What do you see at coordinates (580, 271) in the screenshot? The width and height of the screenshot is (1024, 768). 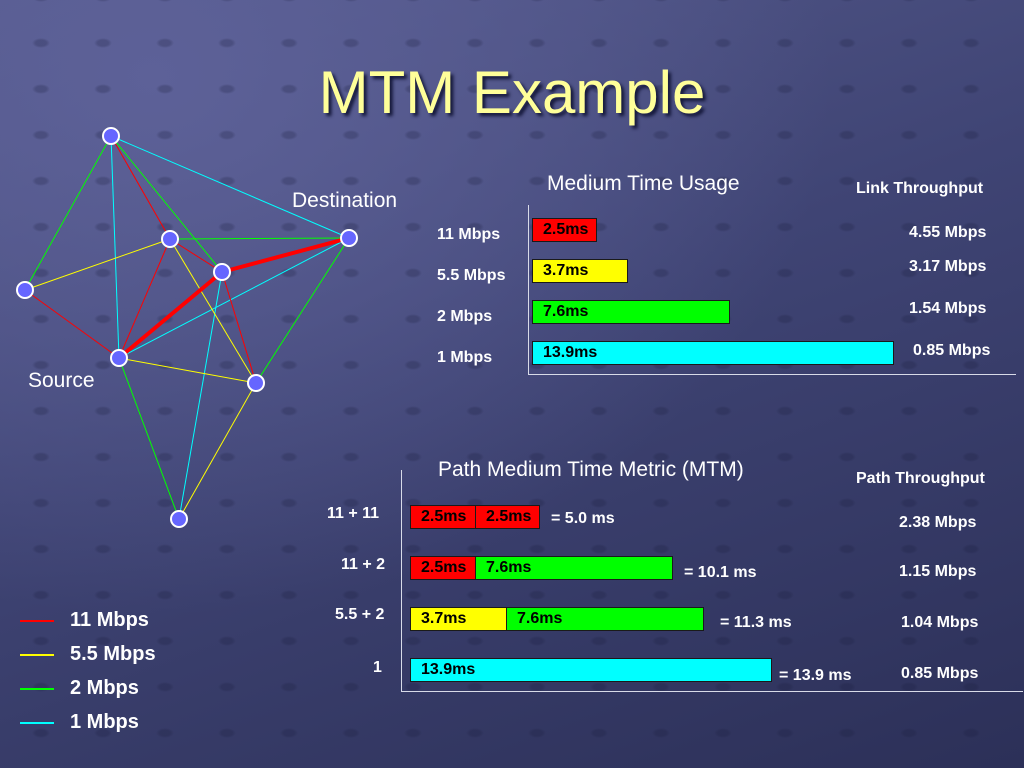 I see `medium-time-bar: 3.7ms` at bounding box center [580, 271].